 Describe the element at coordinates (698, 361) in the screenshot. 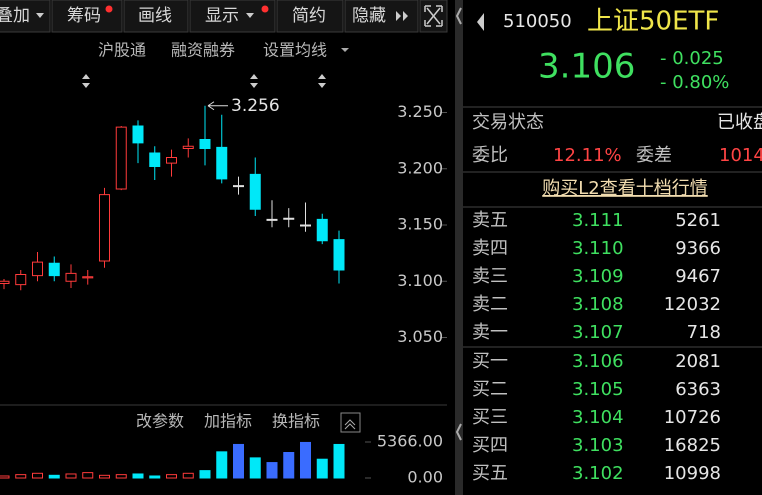

I see `order-volume: 2081` at that location.